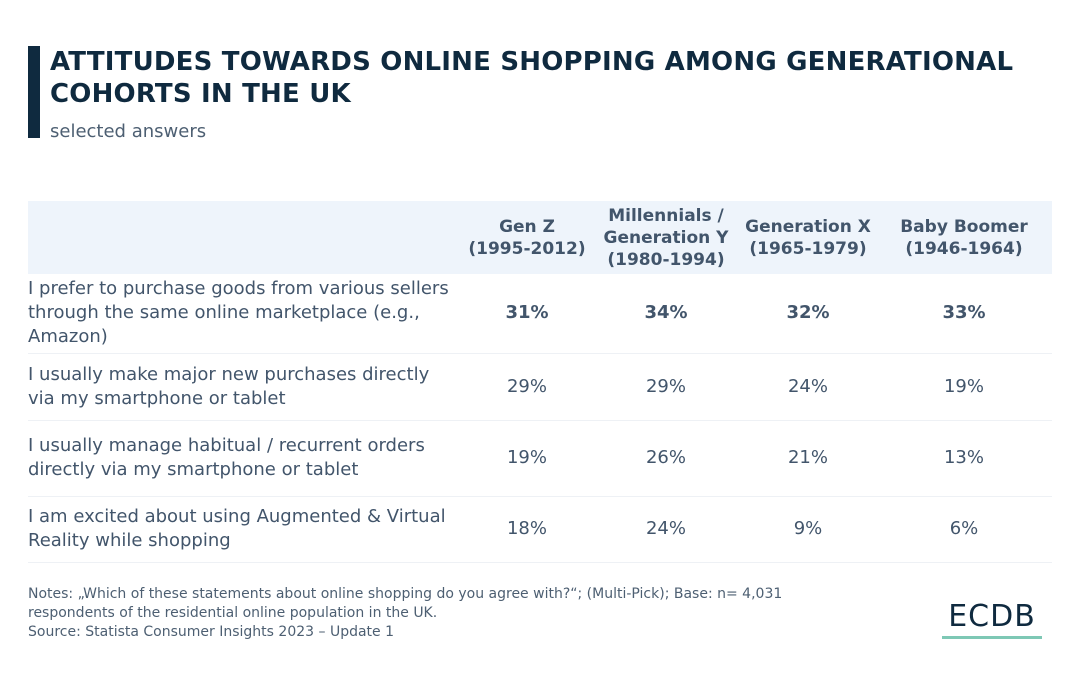 The image size is (1080, 682). I want to click on column-header-gen-z: Gen Z (1995-2012), so click(527, 237).